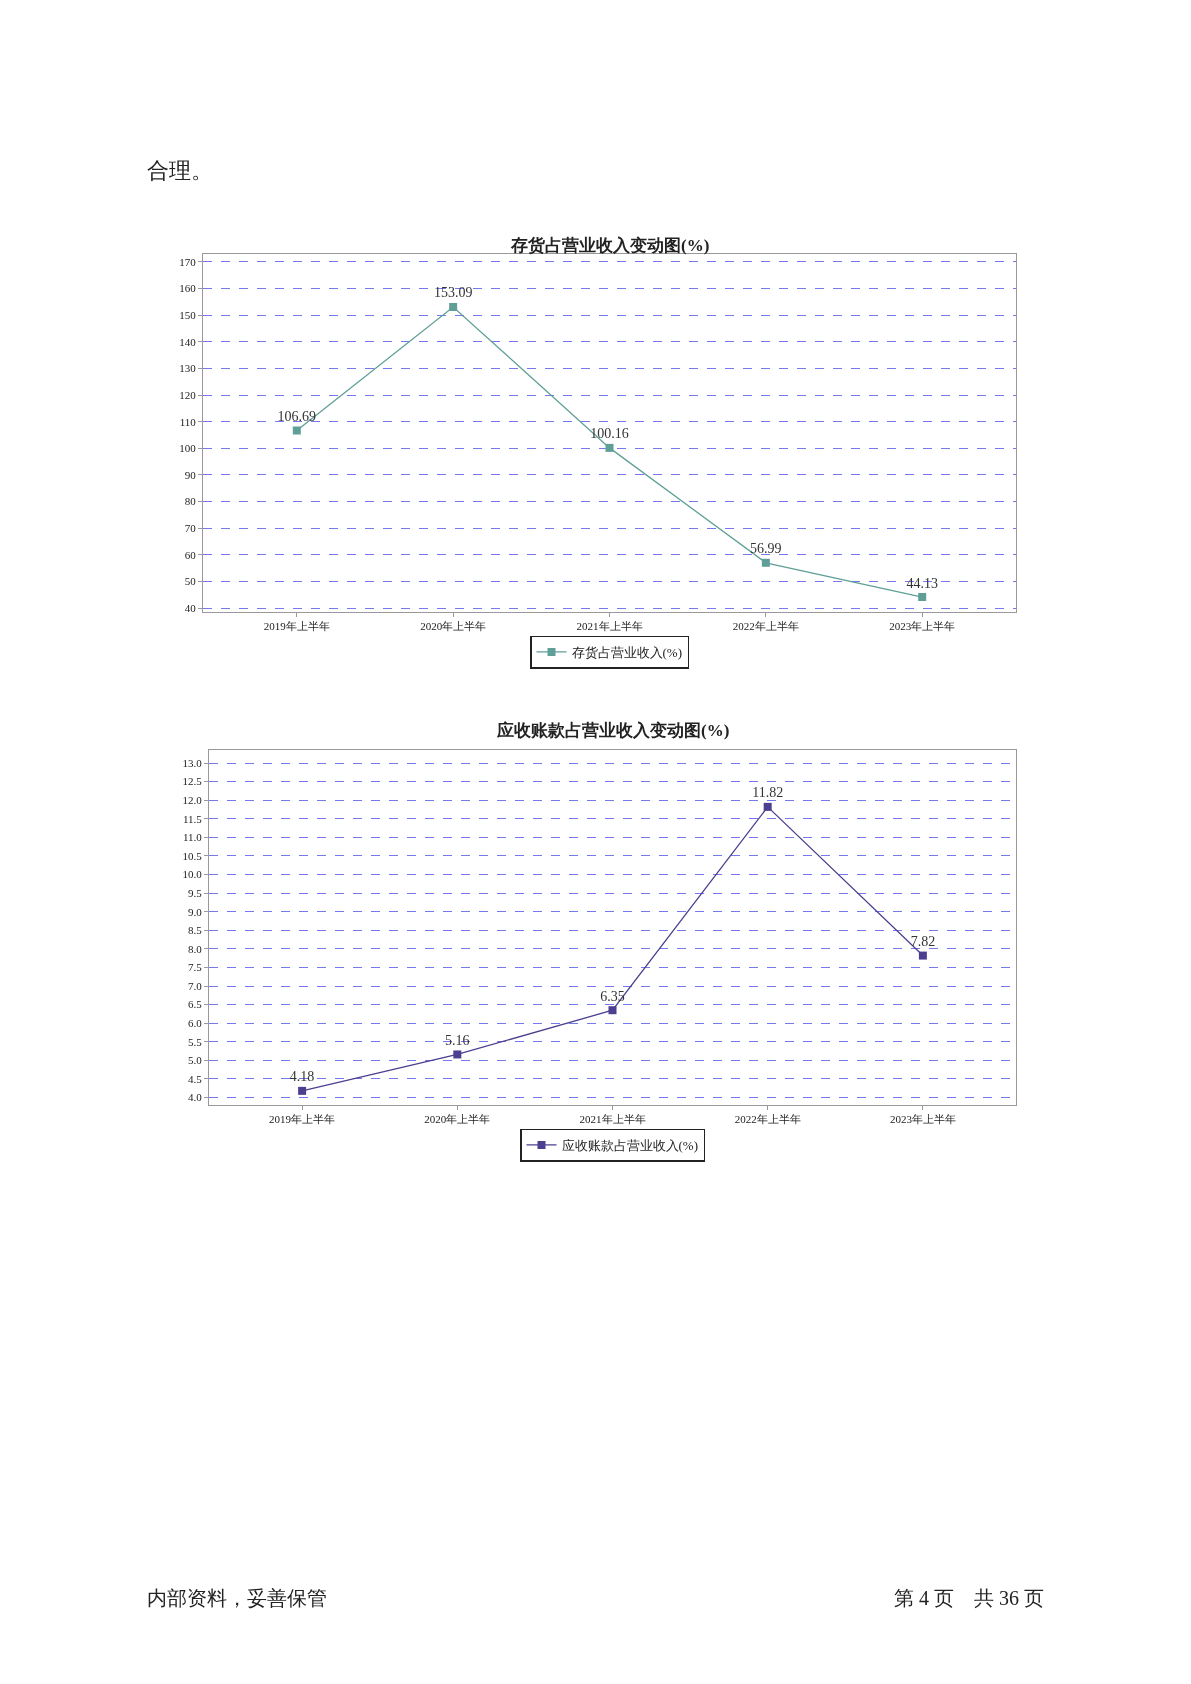  I want to click on chart-title: 应收账款占营业收入变动图(%), so click(613, 730).